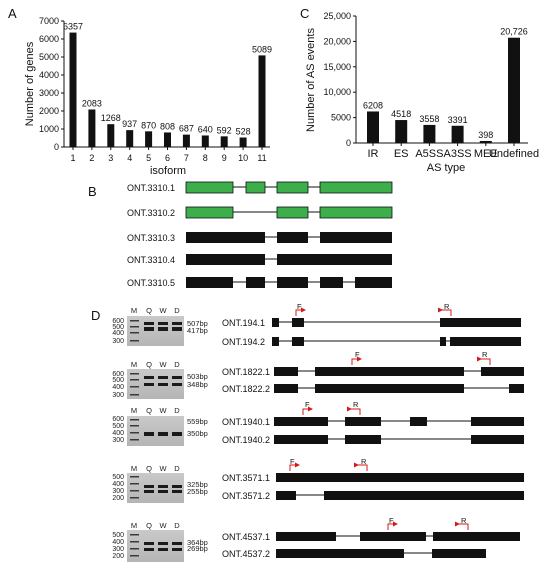 The width and height of the screenshot is (550, 568). What do you see at coordinates (160, 541) in the screenshot?
I see `gel-group-5: M Q W D 500 400 300 200 364bp 269bp` at bounding box center [160, 541].